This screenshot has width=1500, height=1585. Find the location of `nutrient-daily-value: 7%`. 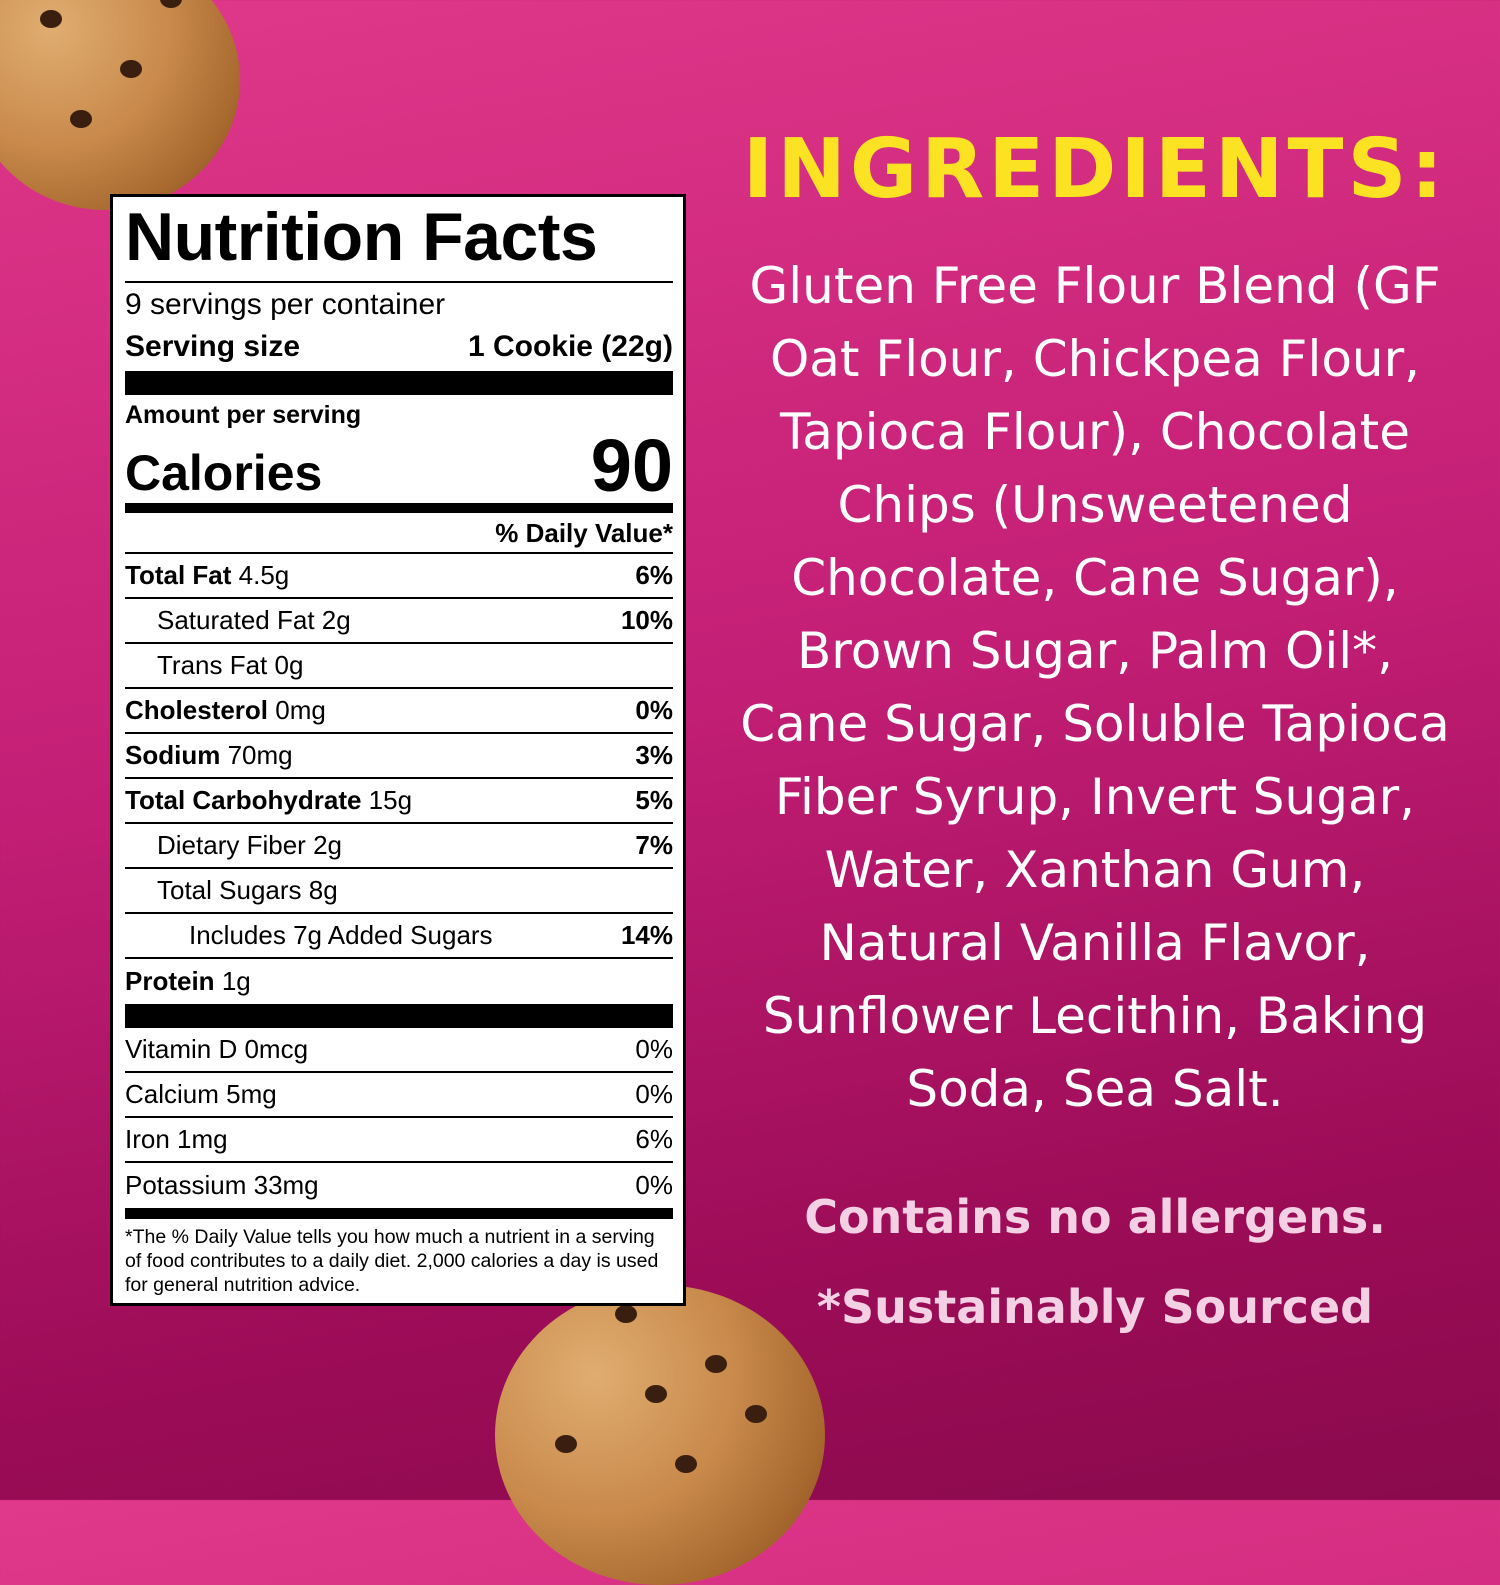

nutrient-daily-value: 7% is located at coordinates (654, 845).